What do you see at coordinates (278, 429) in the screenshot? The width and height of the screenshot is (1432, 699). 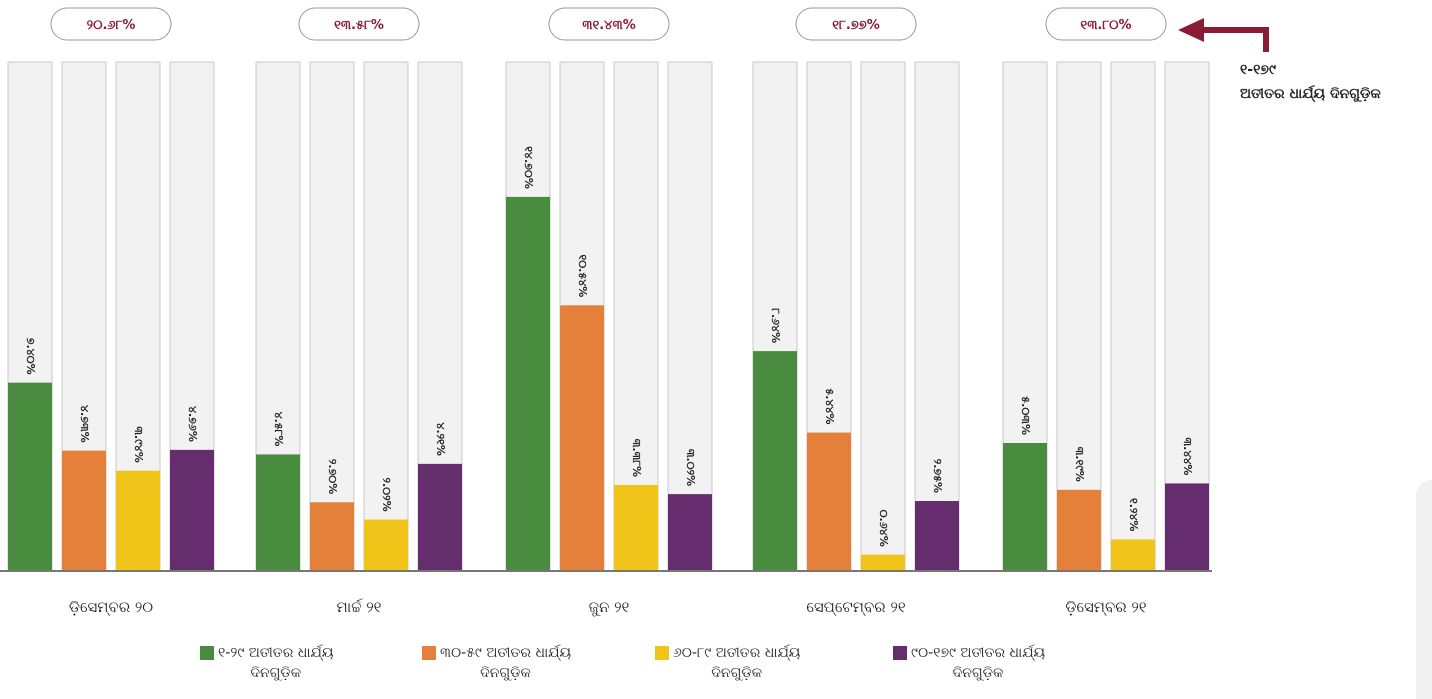 I see `data-label: ୪.୫୮%` at bounding box center [278, 429].